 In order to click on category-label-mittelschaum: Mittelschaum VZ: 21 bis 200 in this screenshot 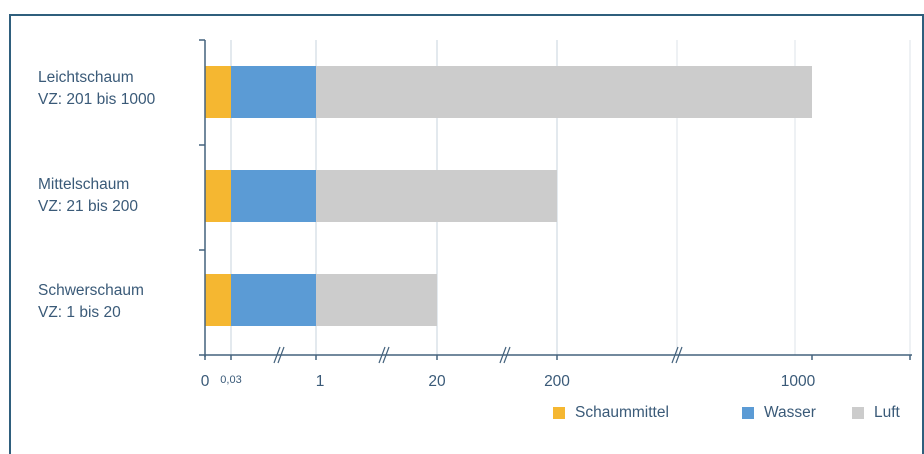, I will do `click(88, 196)`.